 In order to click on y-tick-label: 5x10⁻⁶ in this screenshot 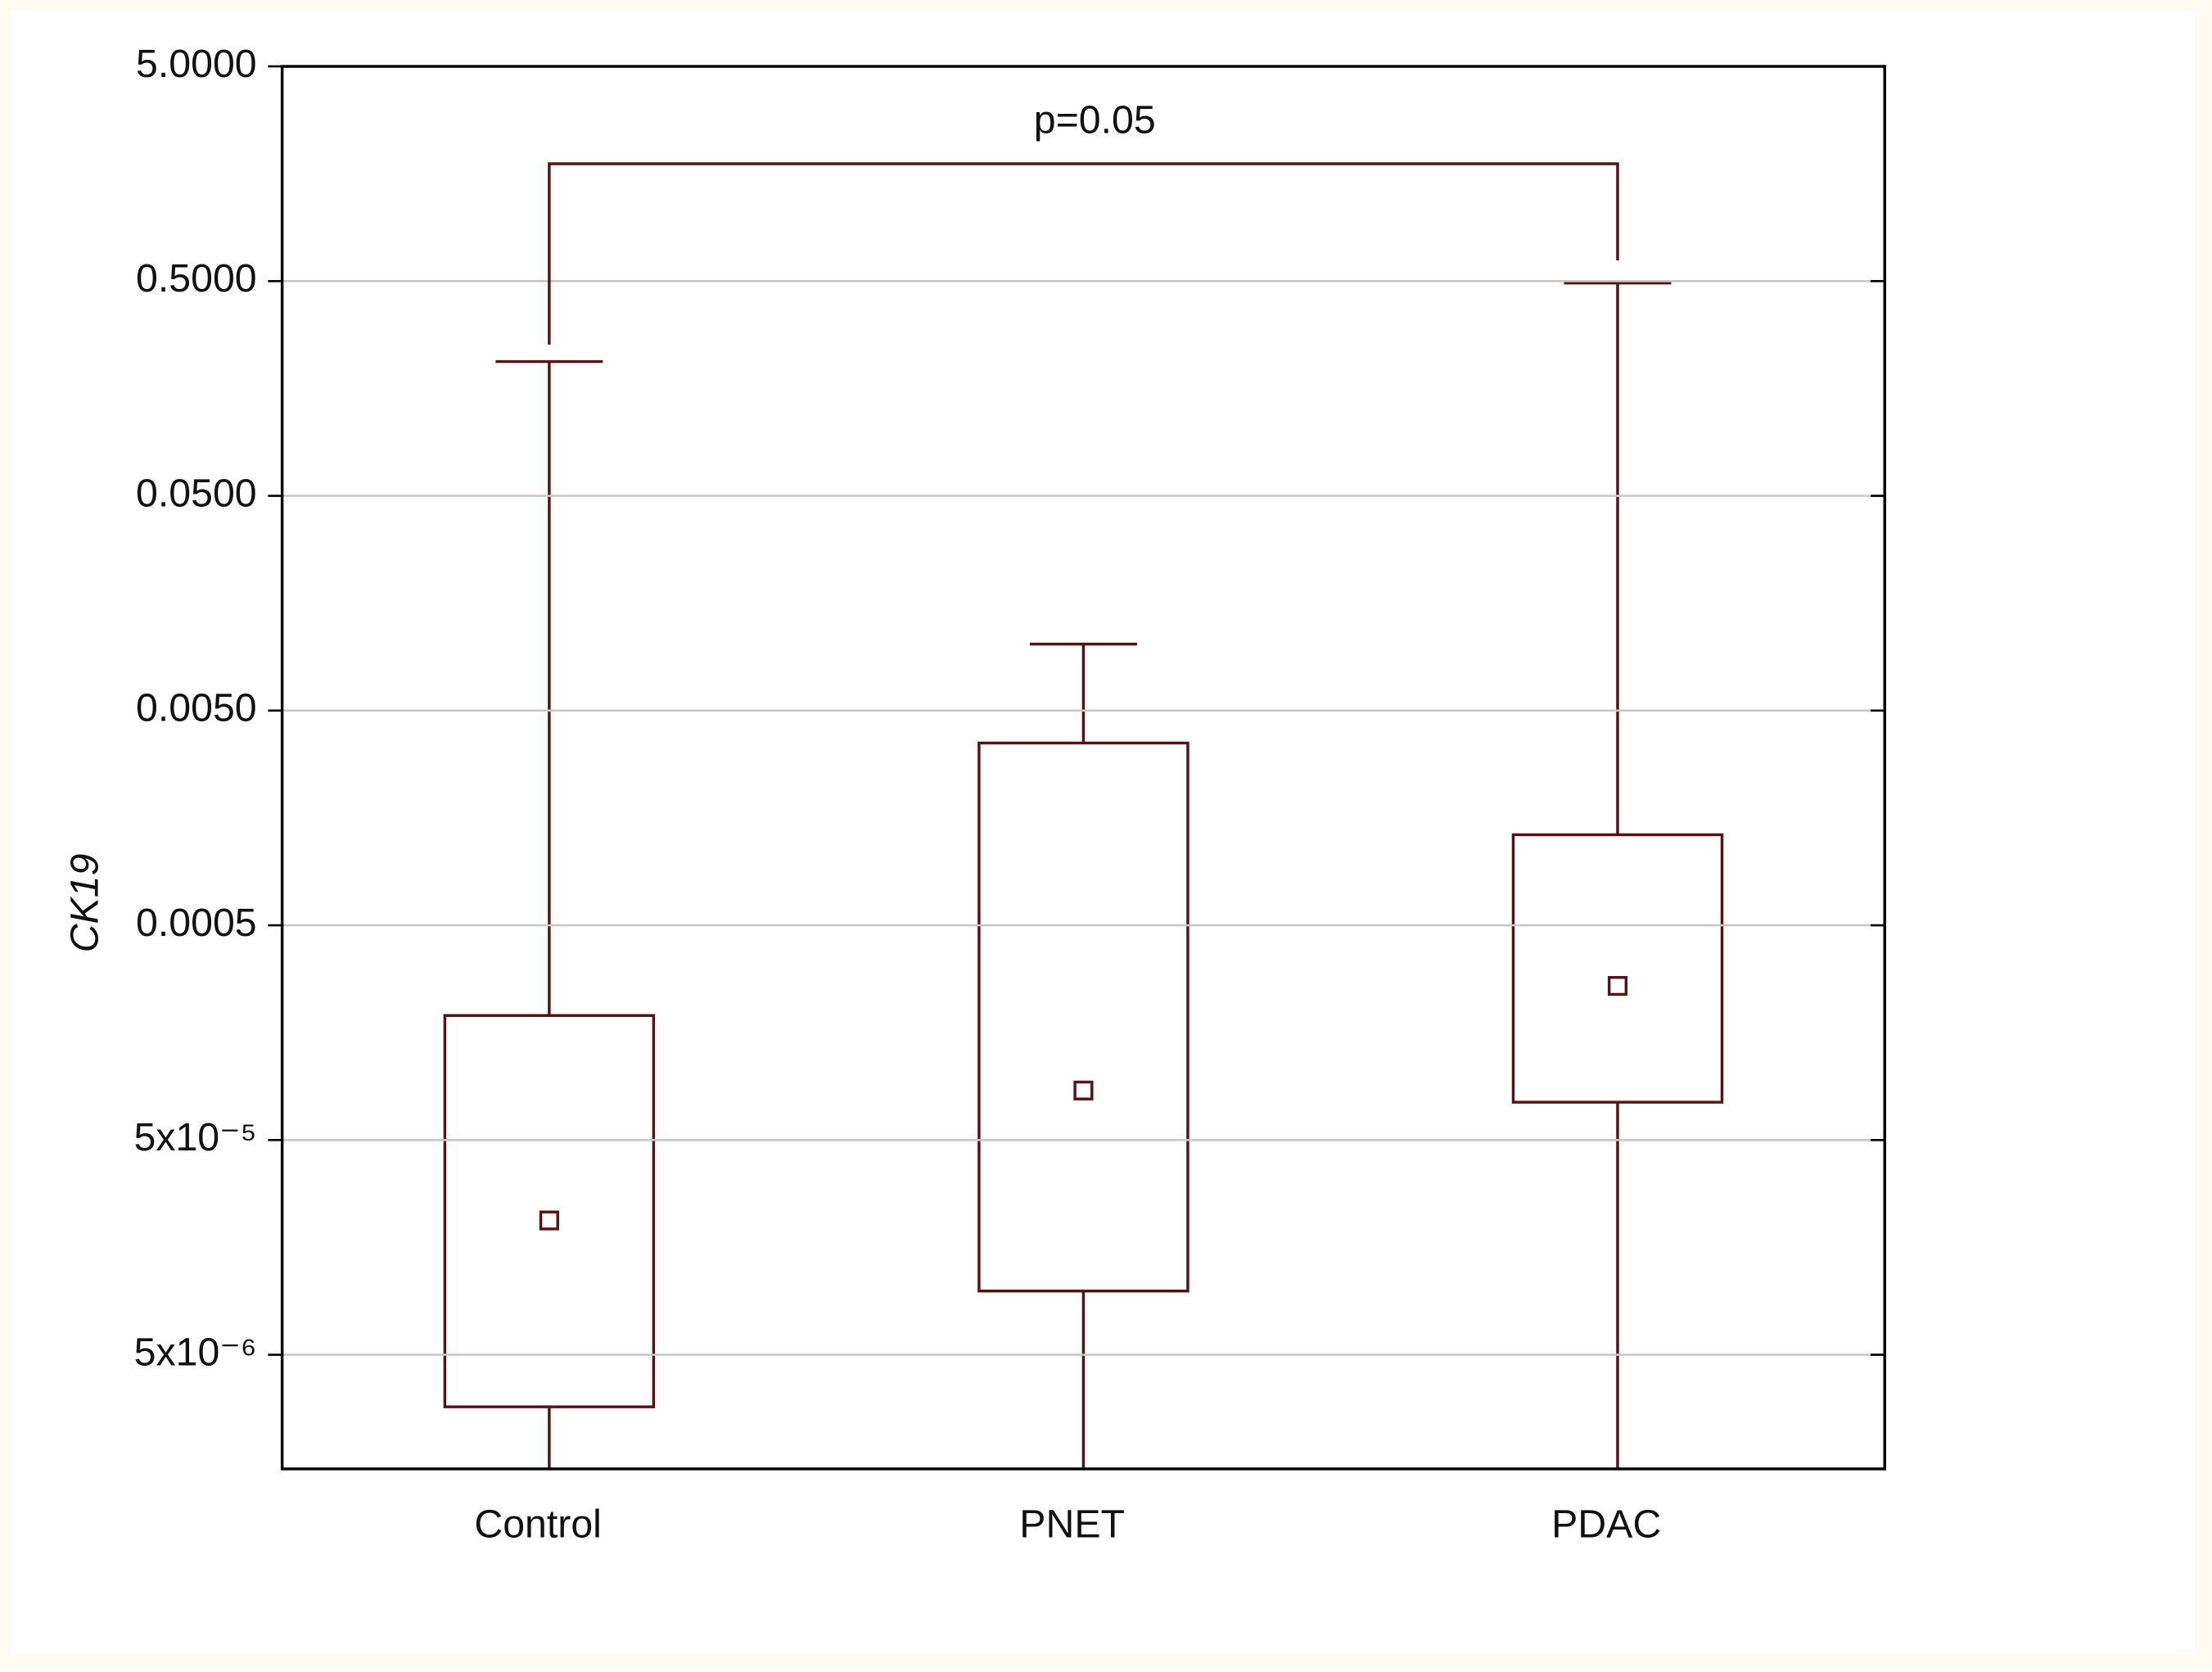, I will do `click(195, 1352)`.